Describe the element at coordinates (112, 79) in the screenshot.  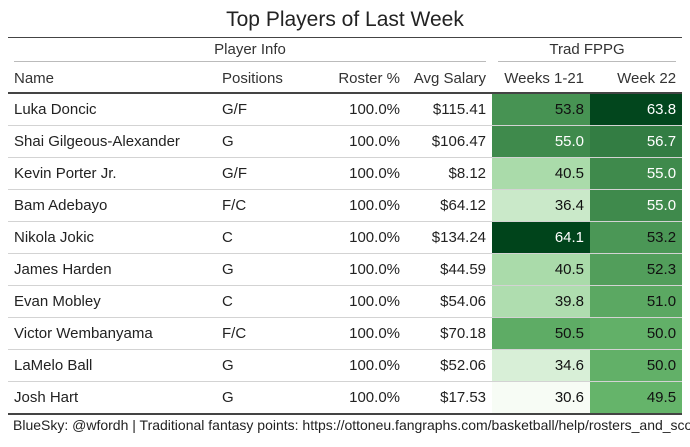
I see `col-header-name: Name` at that location.